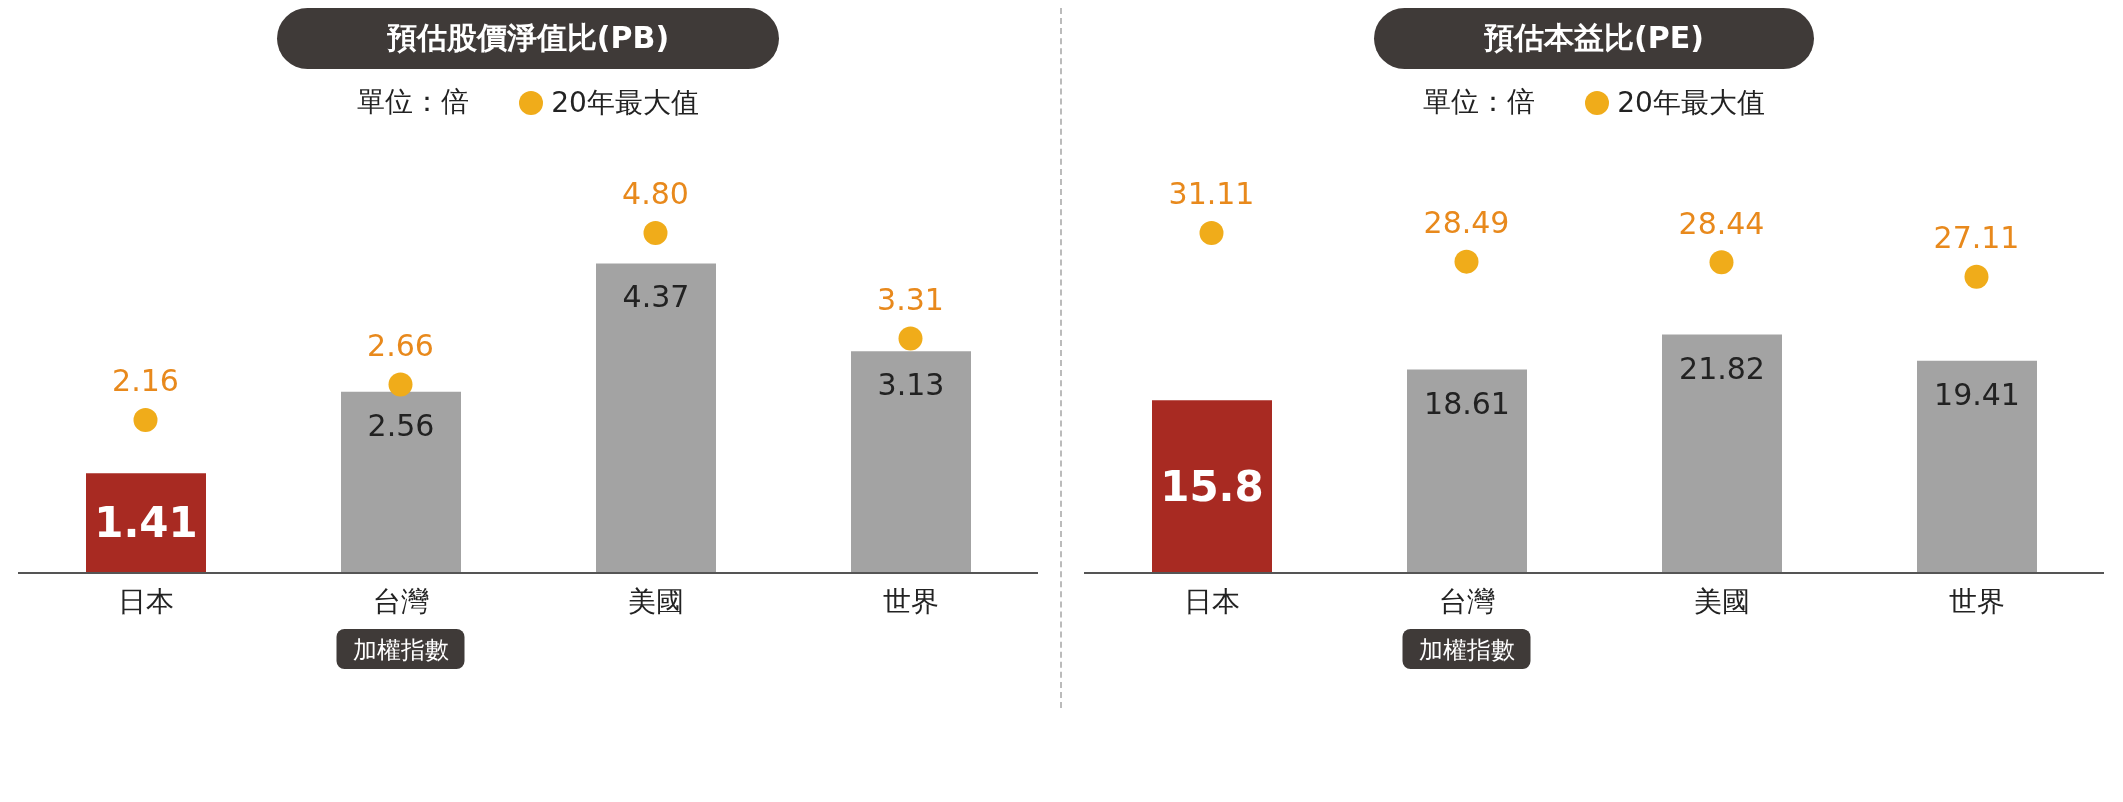 The width and height of the screenshot is (2123, 802). What do you see at coordinates (656, 297) in the screenshot?
I see `data-label: 4.37` at bounding box center [656, 297].